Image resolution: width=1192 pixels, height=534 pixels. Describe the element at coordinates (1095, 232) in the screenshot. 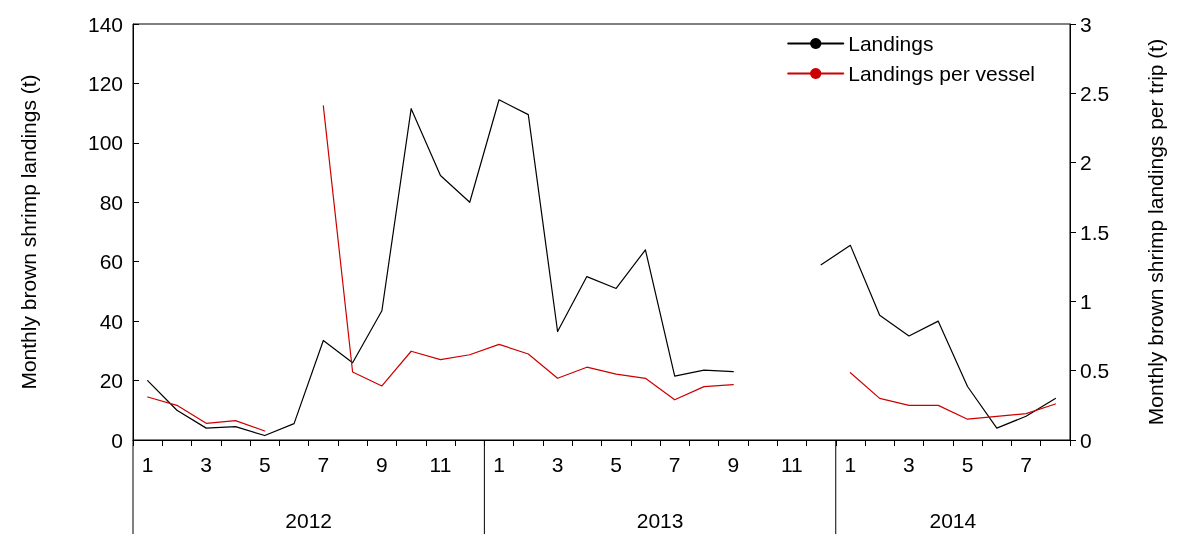

I see `y2-tick-label: 1.5` at that location.